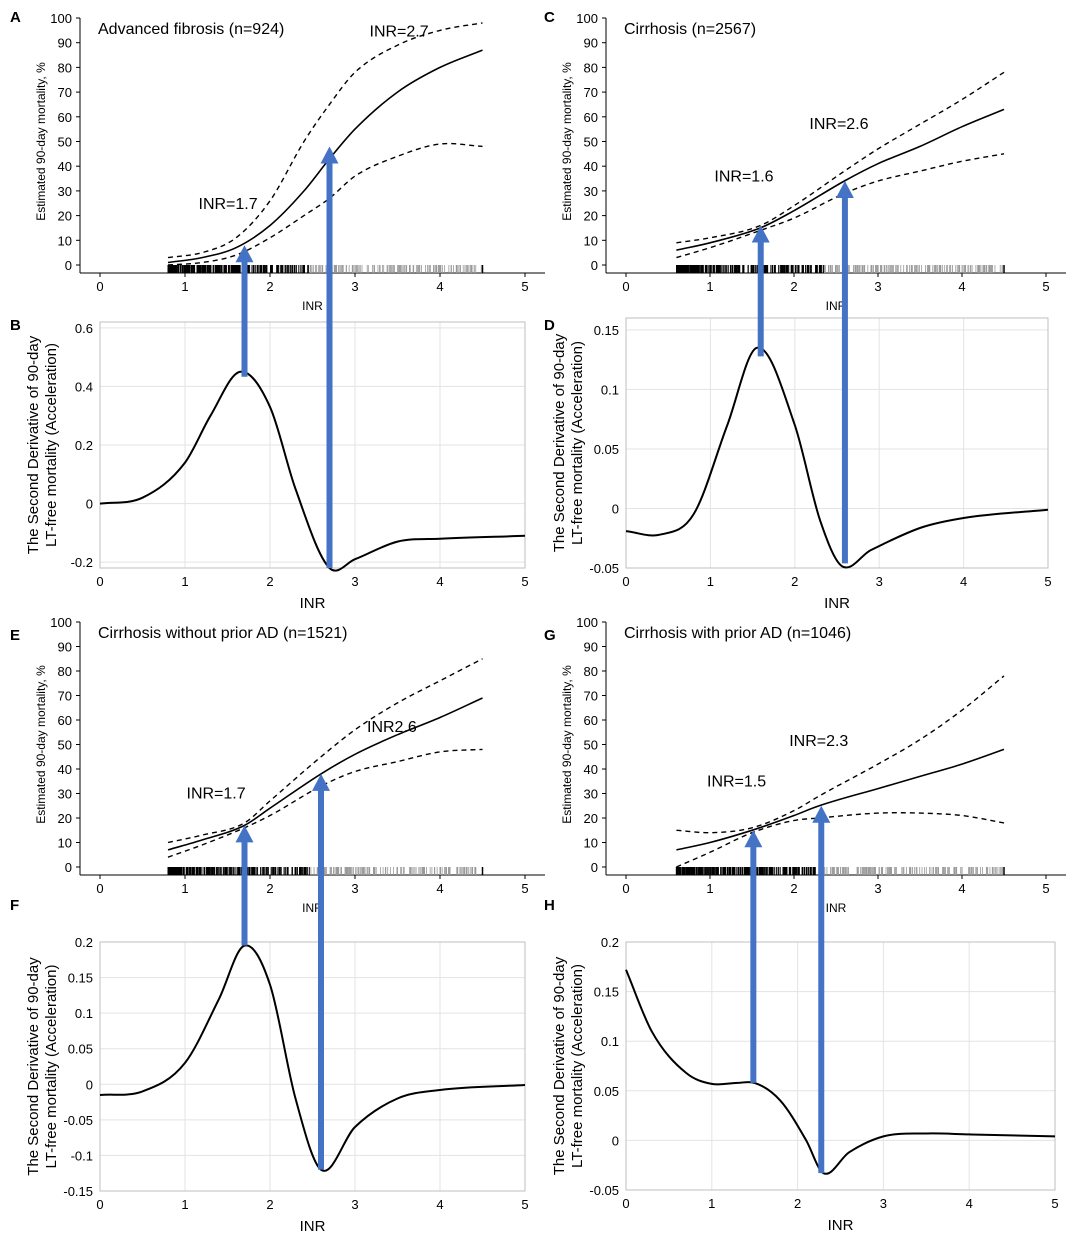 The image size is (1084, 1234). Describe the element at coordinates (222, 633) in the screenshot. I see `chart-title: Cirrhosis without prior AD (n=1521)` at that location.